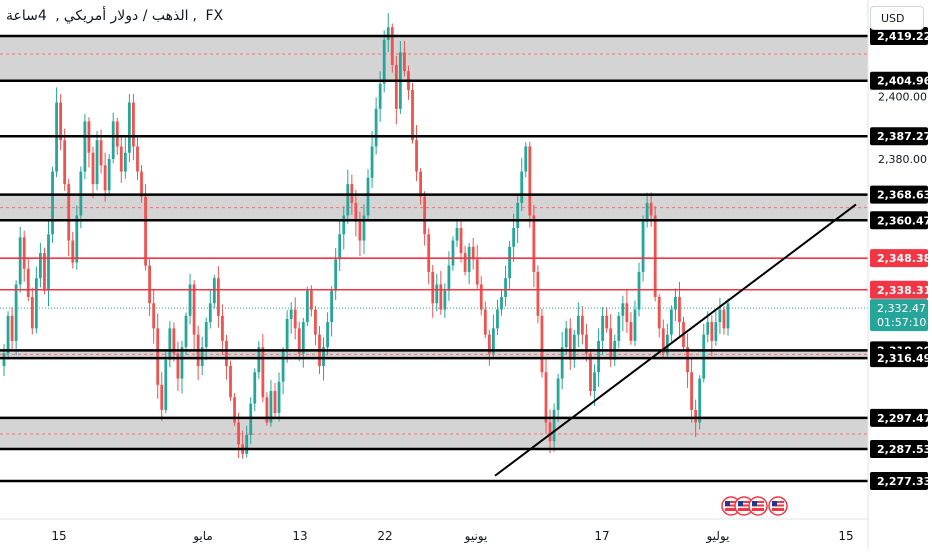  I want to click on y-tick-label-1: 2,380.00, so click(902, 159).